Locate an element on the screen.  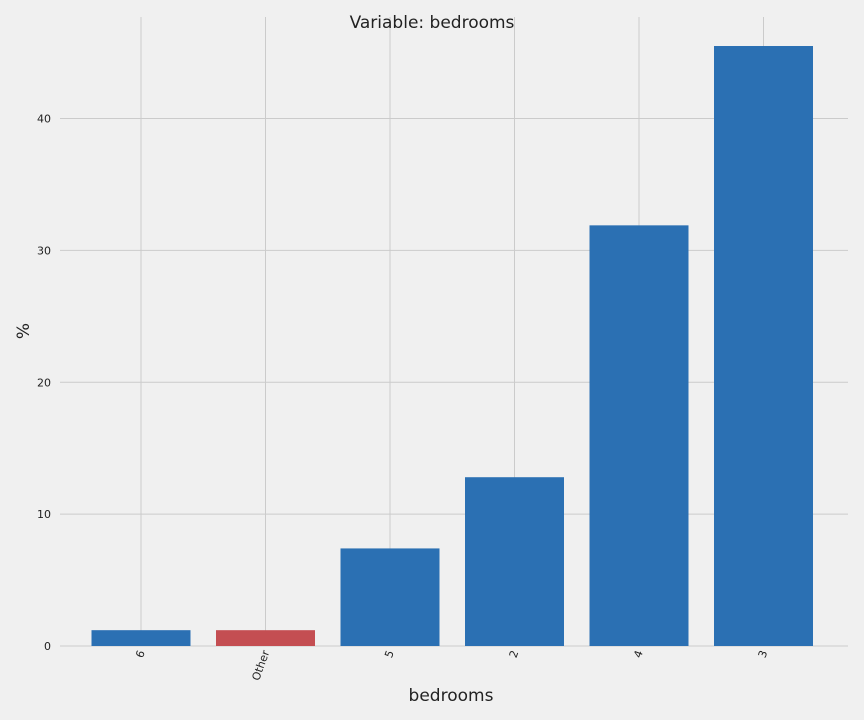
bar-other is located at coordinates (265, 638).